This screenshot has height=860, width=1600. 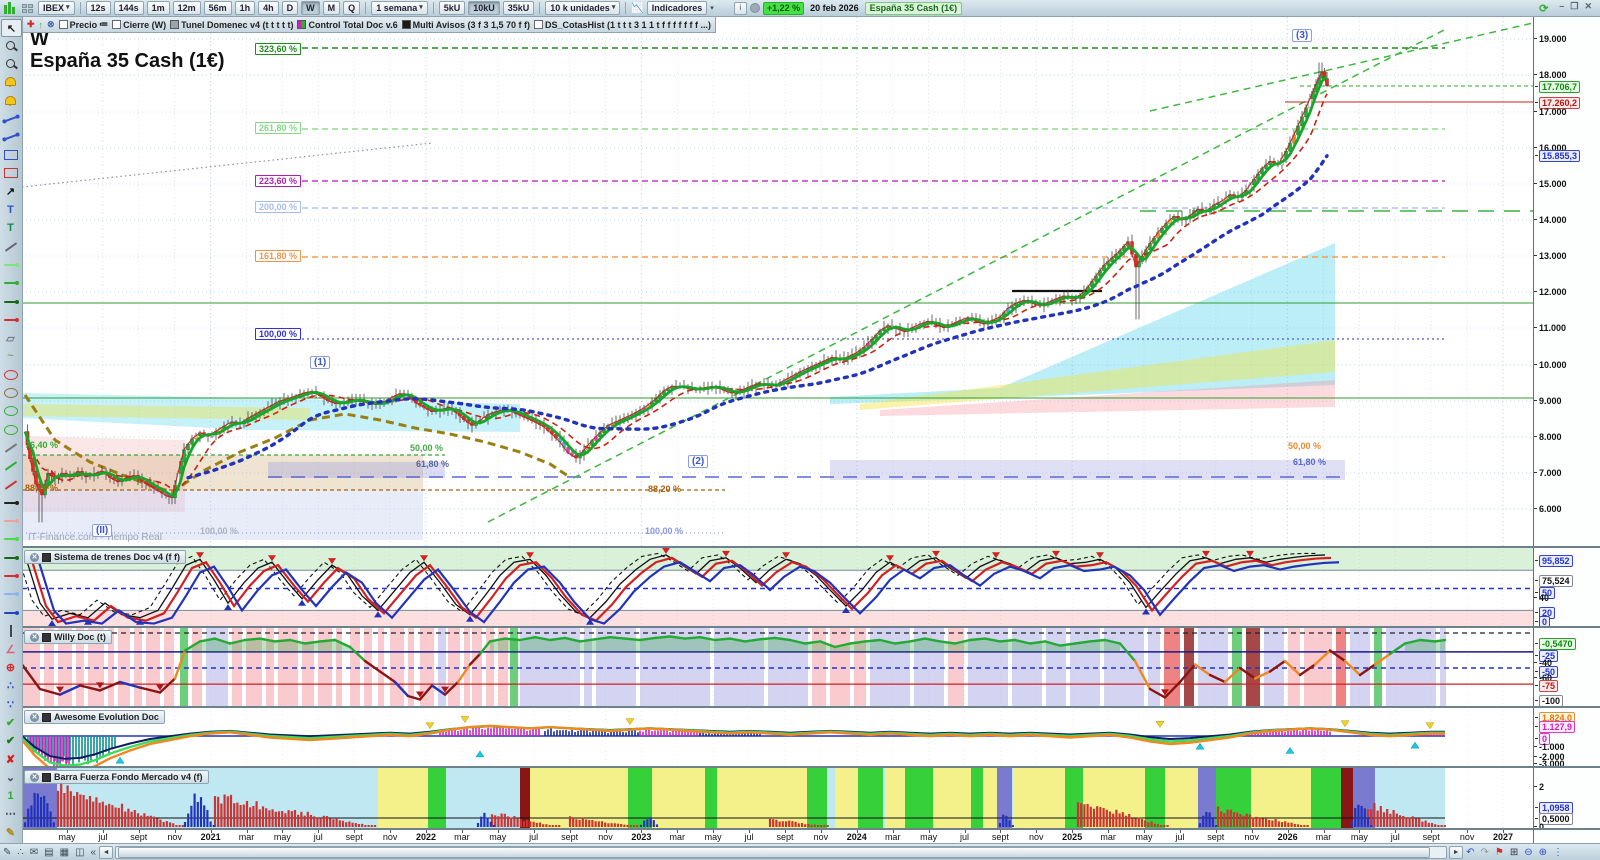 I want to click on fib-level-label: 323,60 %, so click(x=278, y=49).